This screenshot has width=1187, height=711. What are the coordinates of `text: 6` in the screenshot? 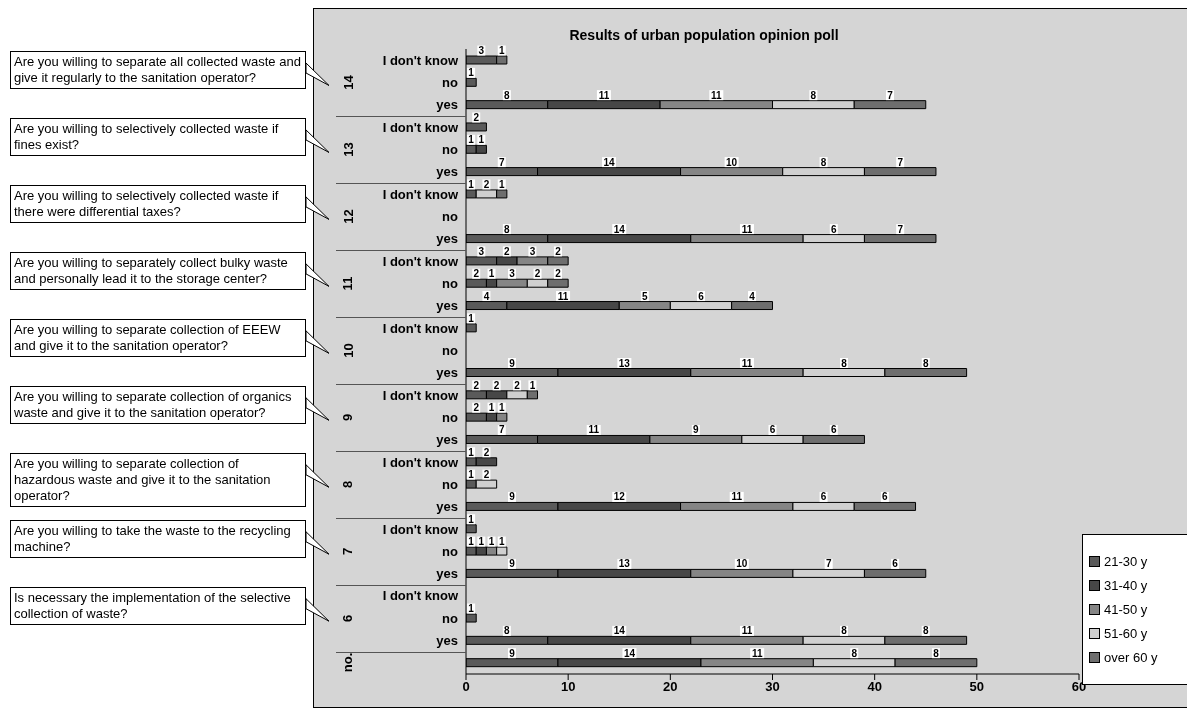 It's located at (348, 618).